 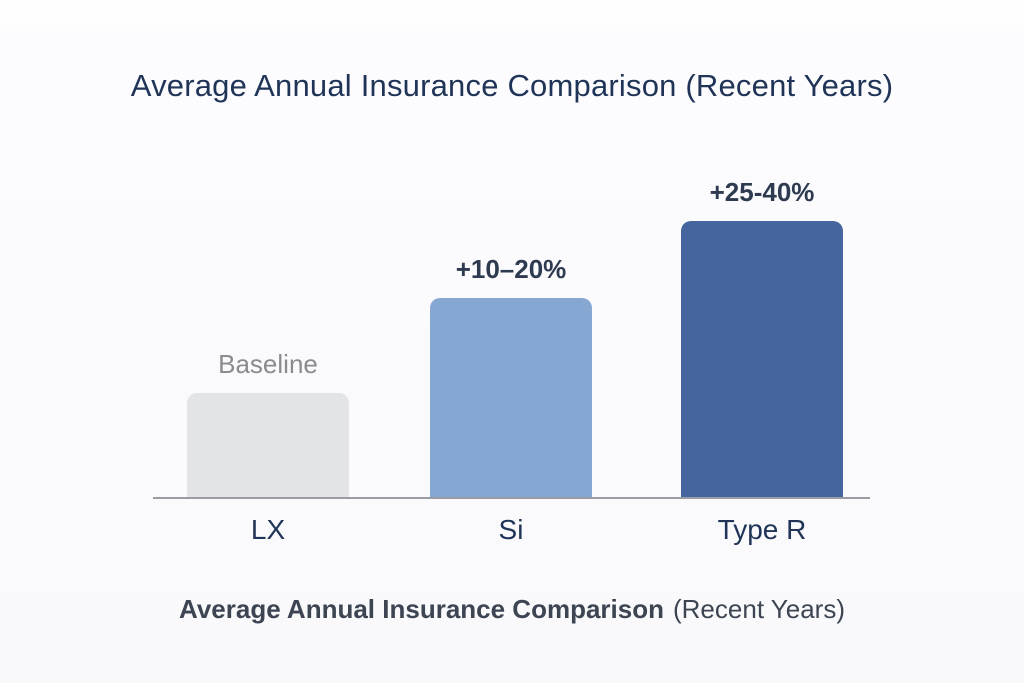 What do you see at coordinates (511, 529) in the screenshot?
I see `category-label-si: Si` at bounding box center [511, 529].